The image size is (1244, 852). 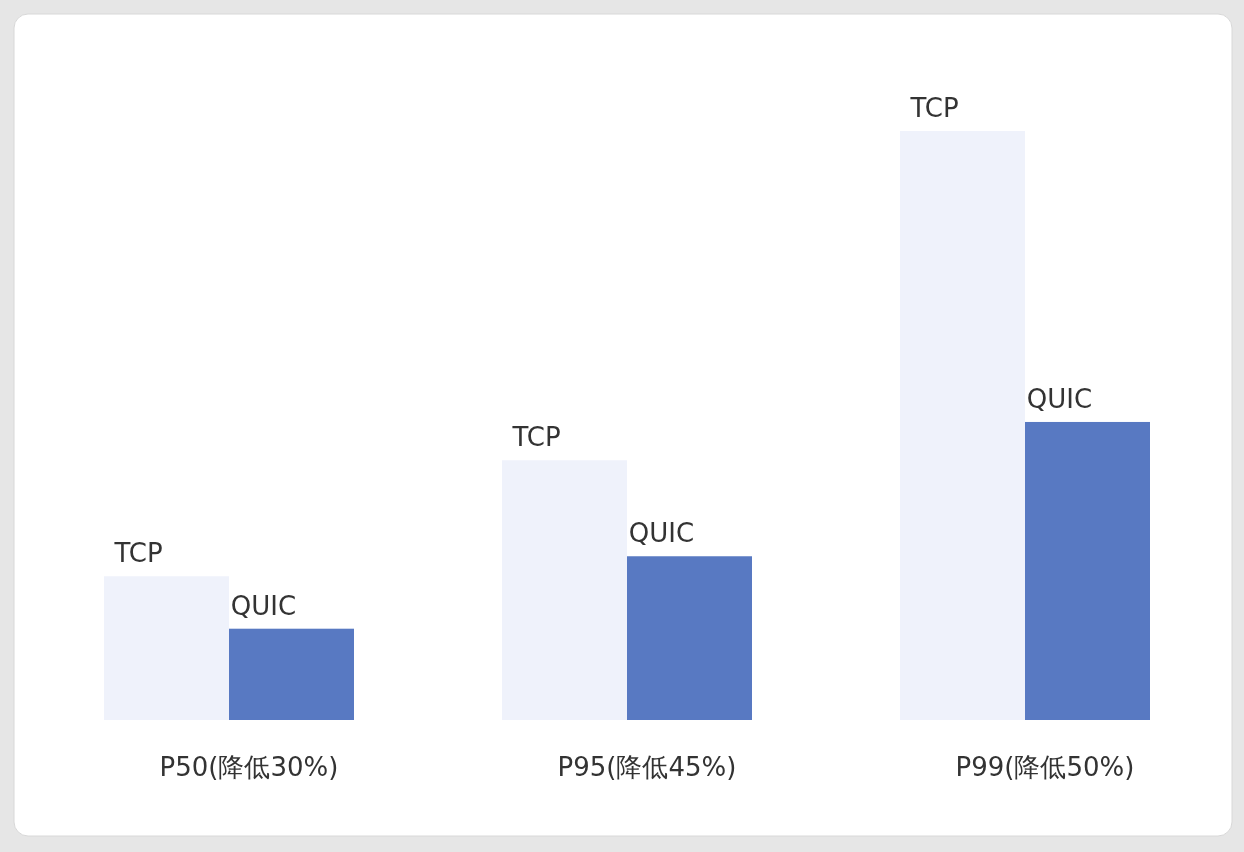 I want to click on series-label: TCP, so click(x=138, y=553).